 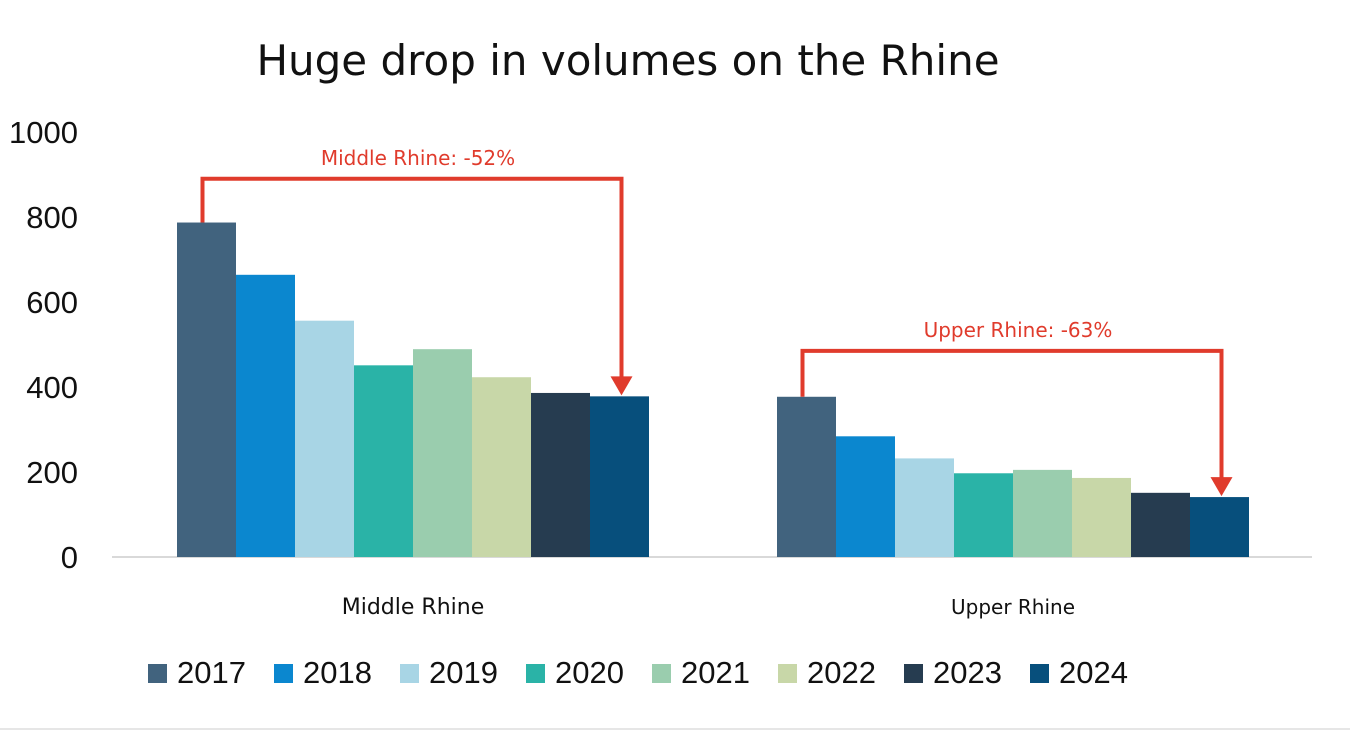 I want to click on legend-item-2018: 2018, so click(x=323, y=673).